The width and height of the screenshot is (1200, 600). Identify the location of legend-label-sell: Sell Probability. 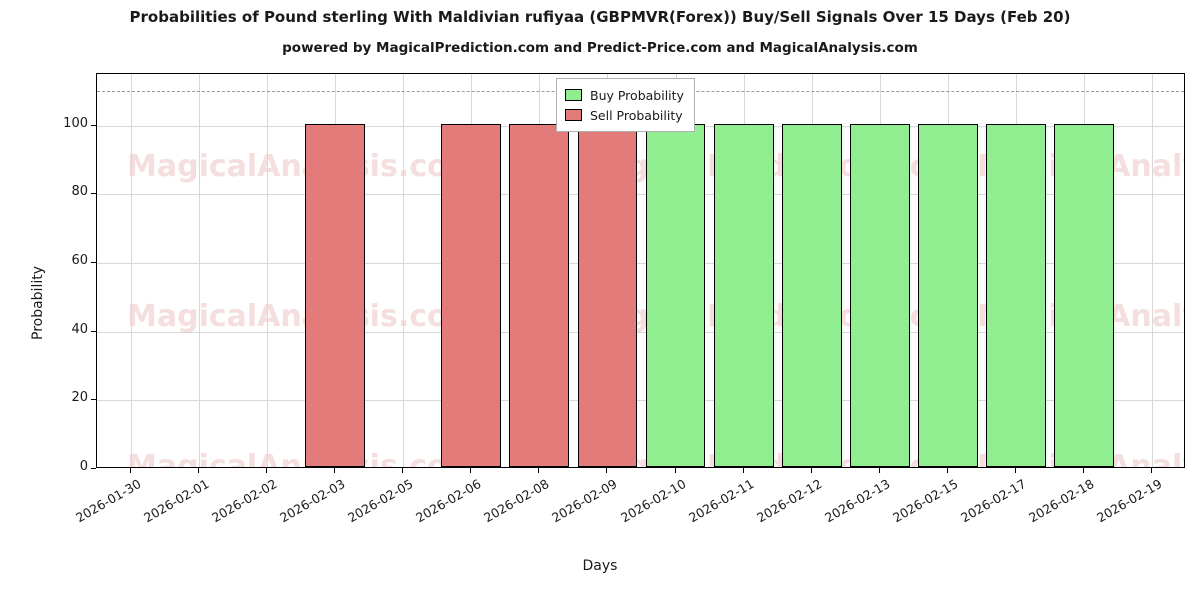
(636, 115).